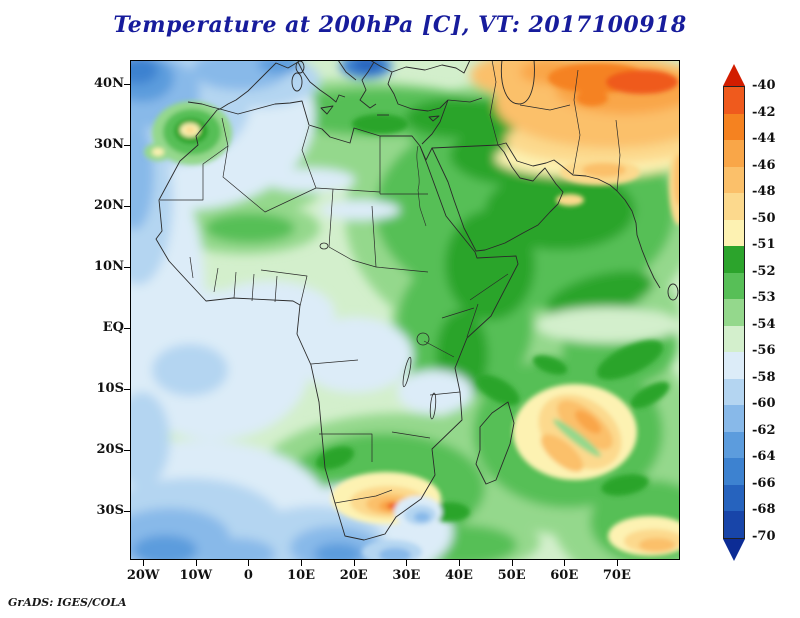 This screenshot has width=800, height=618. Describe the element at coordinates (301, 575) in the screenshot. I see `x-tick-label: 10E` at that location.